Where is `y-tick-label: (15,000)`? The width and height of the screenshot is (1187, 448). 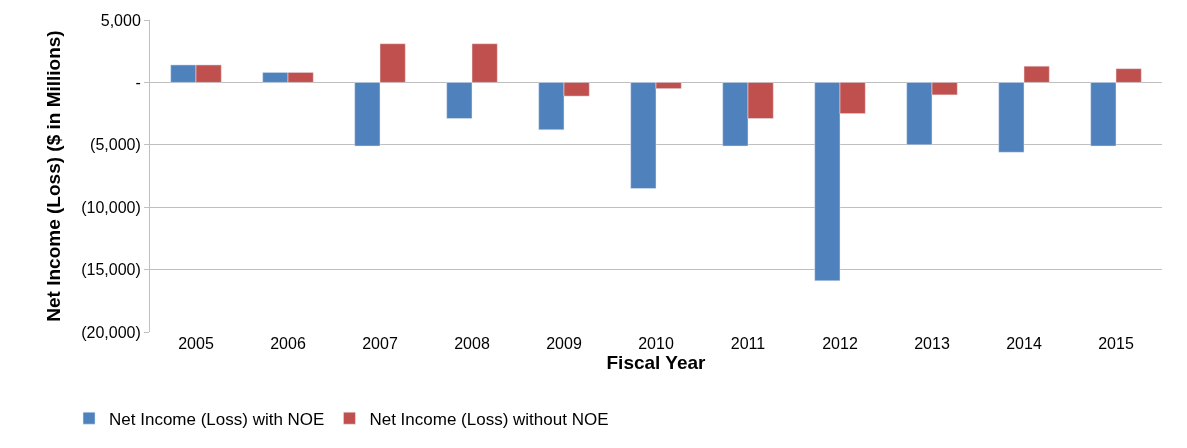
y-tick-label: (15,000) is located at coordinates (111, 270).